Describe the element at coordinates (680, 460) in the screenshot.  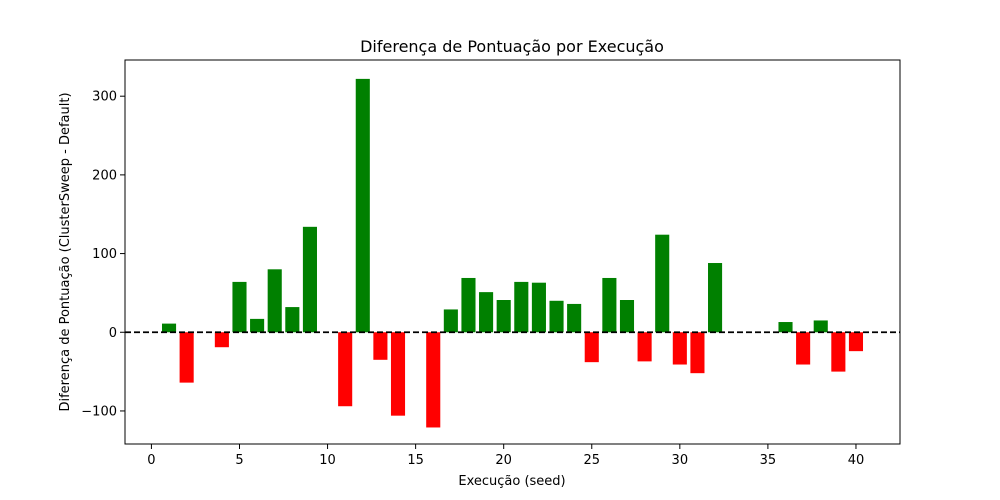
I see `x-tick-label: 30` at that location.